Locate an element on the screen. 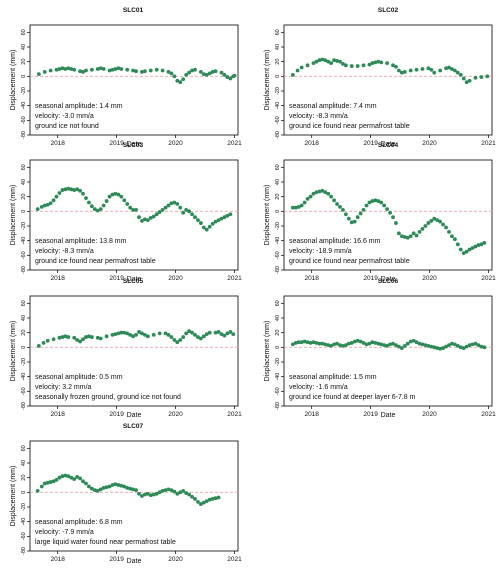 The image size is (500, 570). y-tick-label: -20 is located at coordinates (24, 362).